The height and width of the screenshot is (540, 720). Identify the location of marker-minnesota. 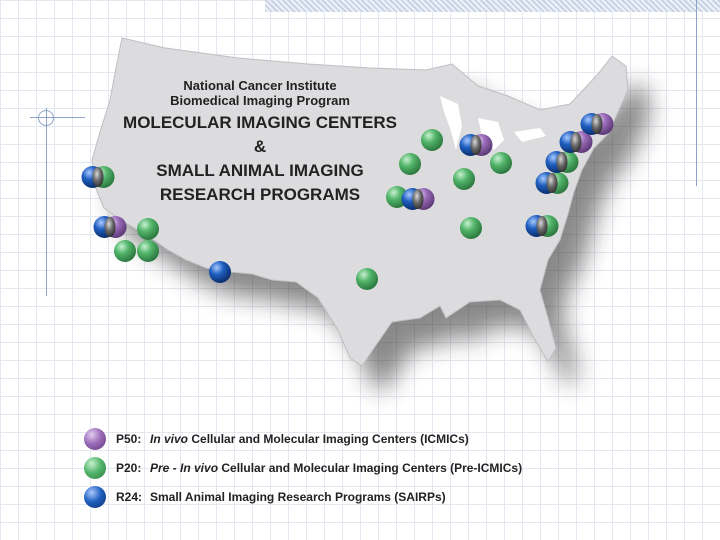
(432, 140).